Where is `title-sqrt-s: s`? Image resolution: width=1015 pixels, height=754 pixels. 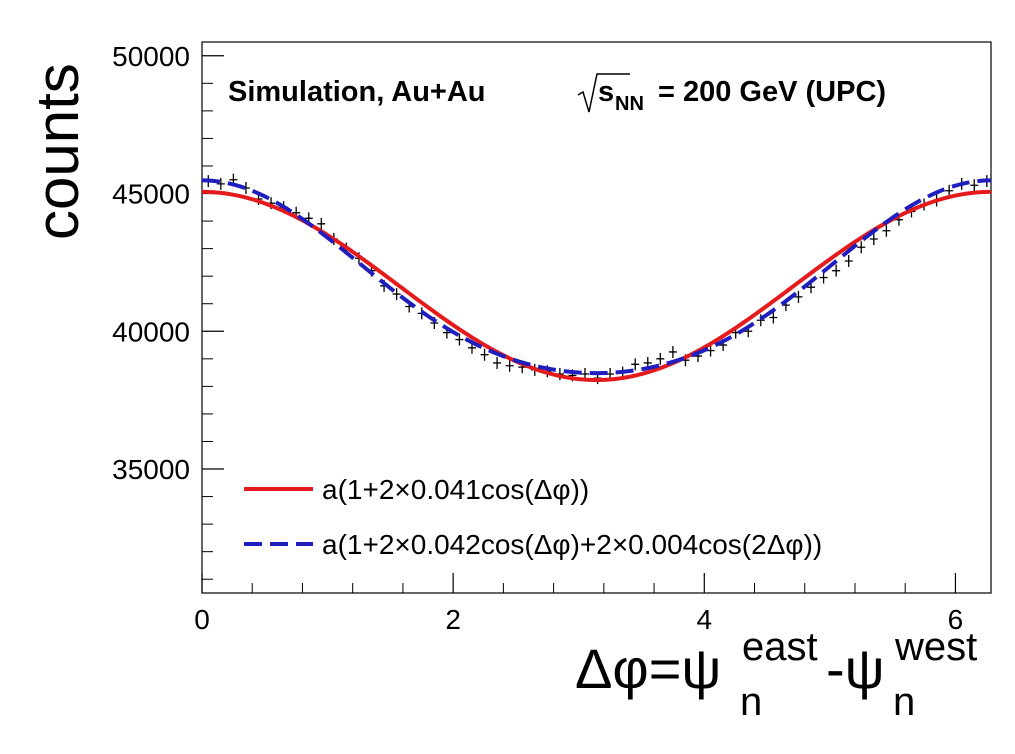
title-sqrt-s: s is located at coordinates (606, 92).